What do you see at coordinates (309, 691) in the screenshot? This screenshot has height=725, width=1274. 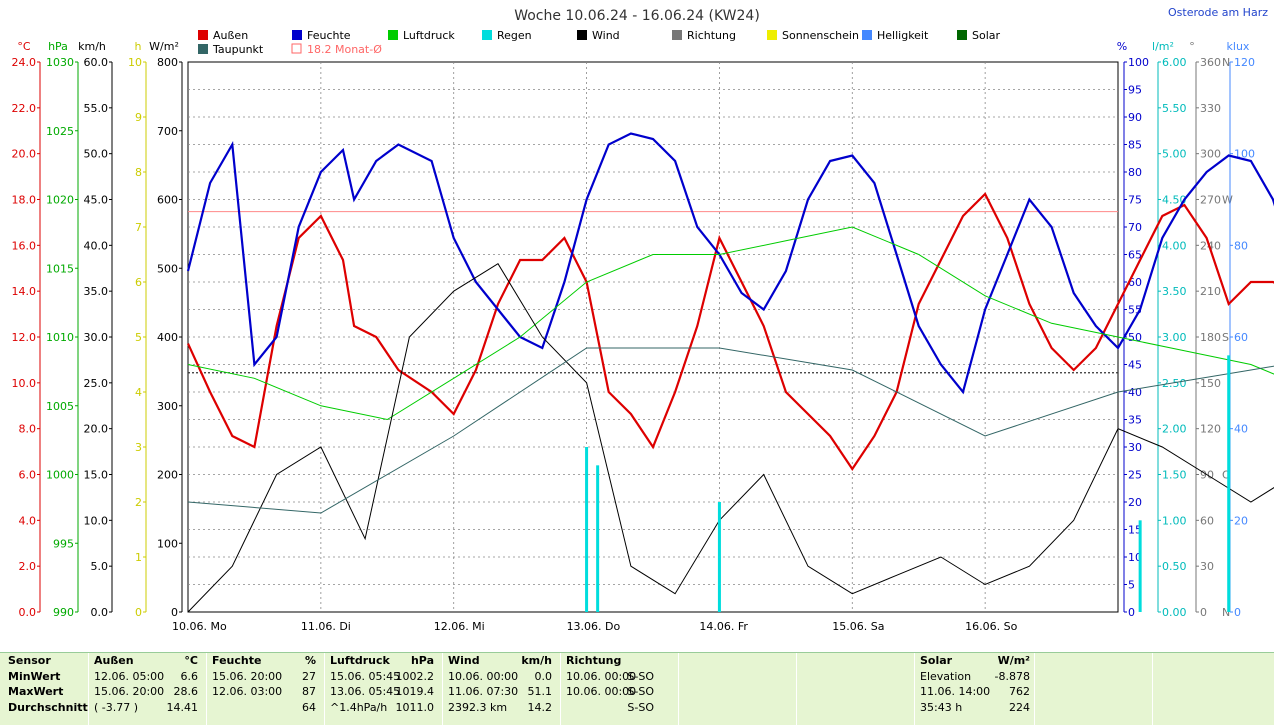 I see `stats-value: 87` at bounding box center [309, 691].